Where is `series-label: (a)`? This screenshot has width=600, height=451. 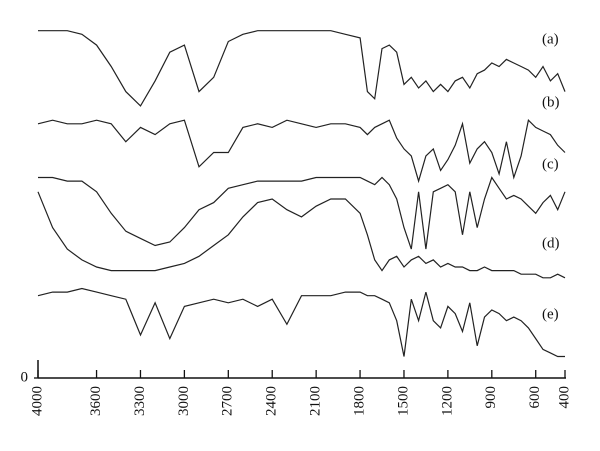 series-label: (a) is located at coordinates (550, 39).